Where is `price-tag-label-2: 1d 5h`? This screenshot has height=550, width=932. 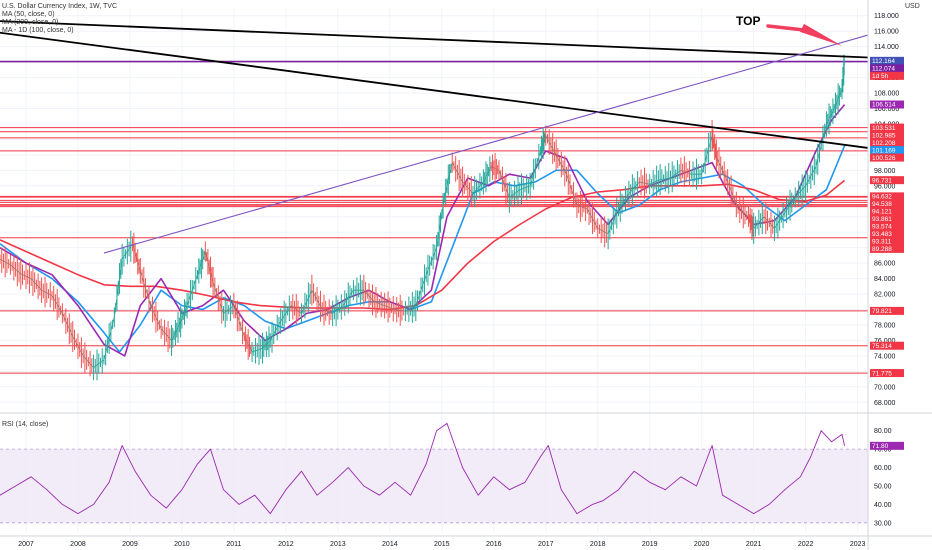 price-tag-label-2: 1d 5h is located at coordinates (880, 76).